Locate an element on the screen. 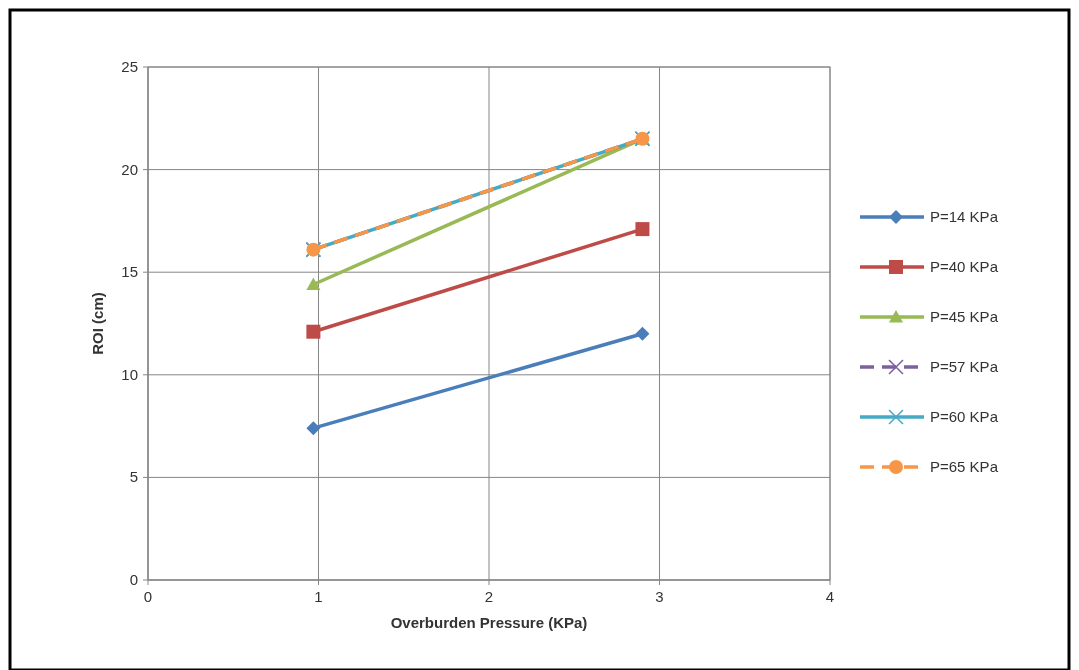 This screenshot has width=1079, height=670. x-tick-label: 3 is located at coordinates (659, 596).